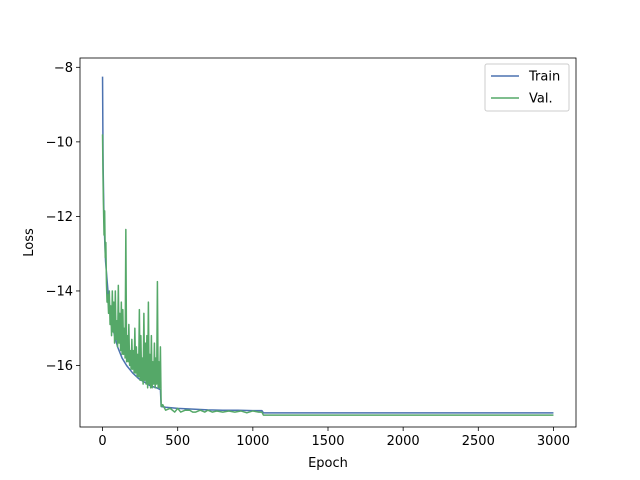  I want to click on x-tick-label: 2500, so click(478, 441).